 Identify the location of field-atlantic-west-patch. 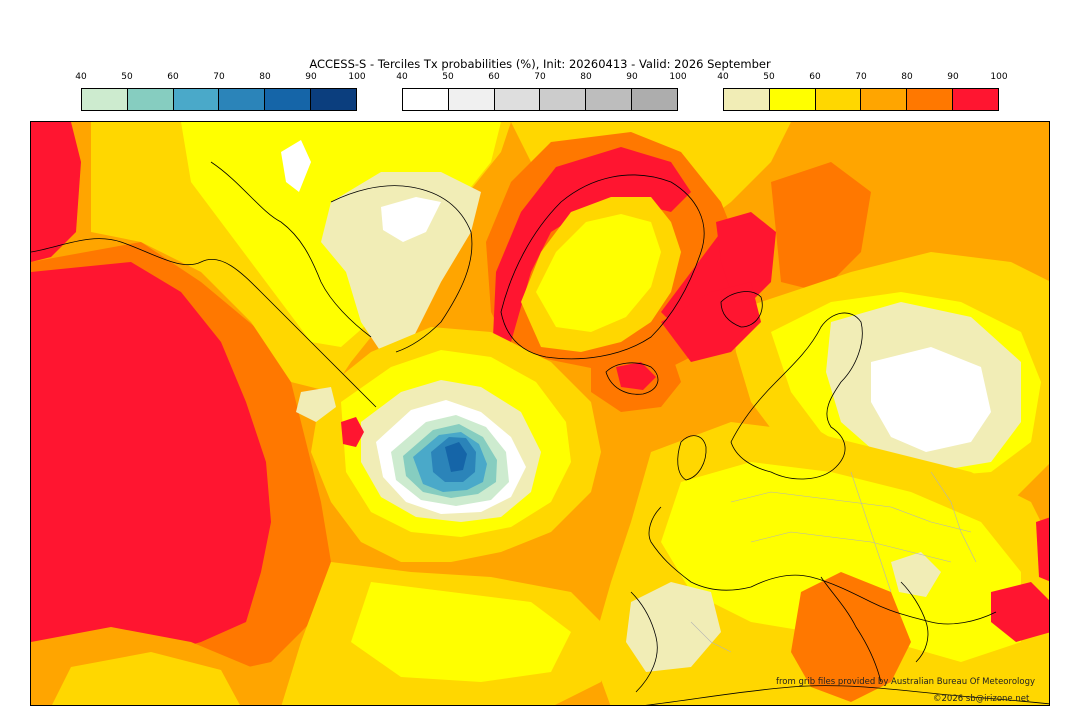
(316, 404).